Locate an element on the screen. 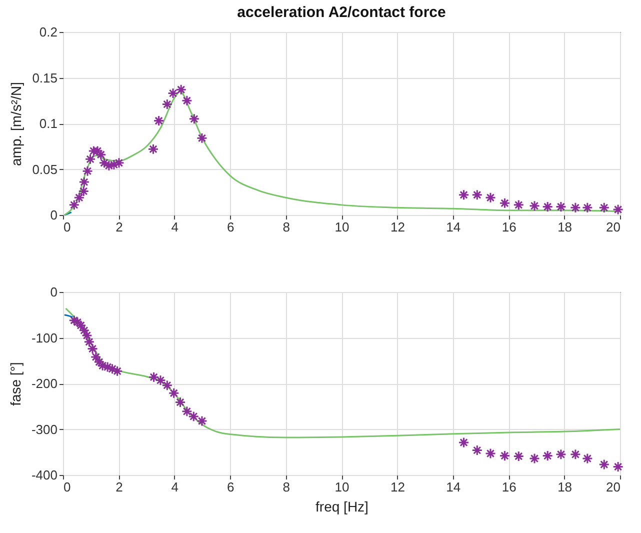 This screenshot has height=533, width=641. y-axis-title: amp. [m/s²/N] is located at coordinates (16, 124).